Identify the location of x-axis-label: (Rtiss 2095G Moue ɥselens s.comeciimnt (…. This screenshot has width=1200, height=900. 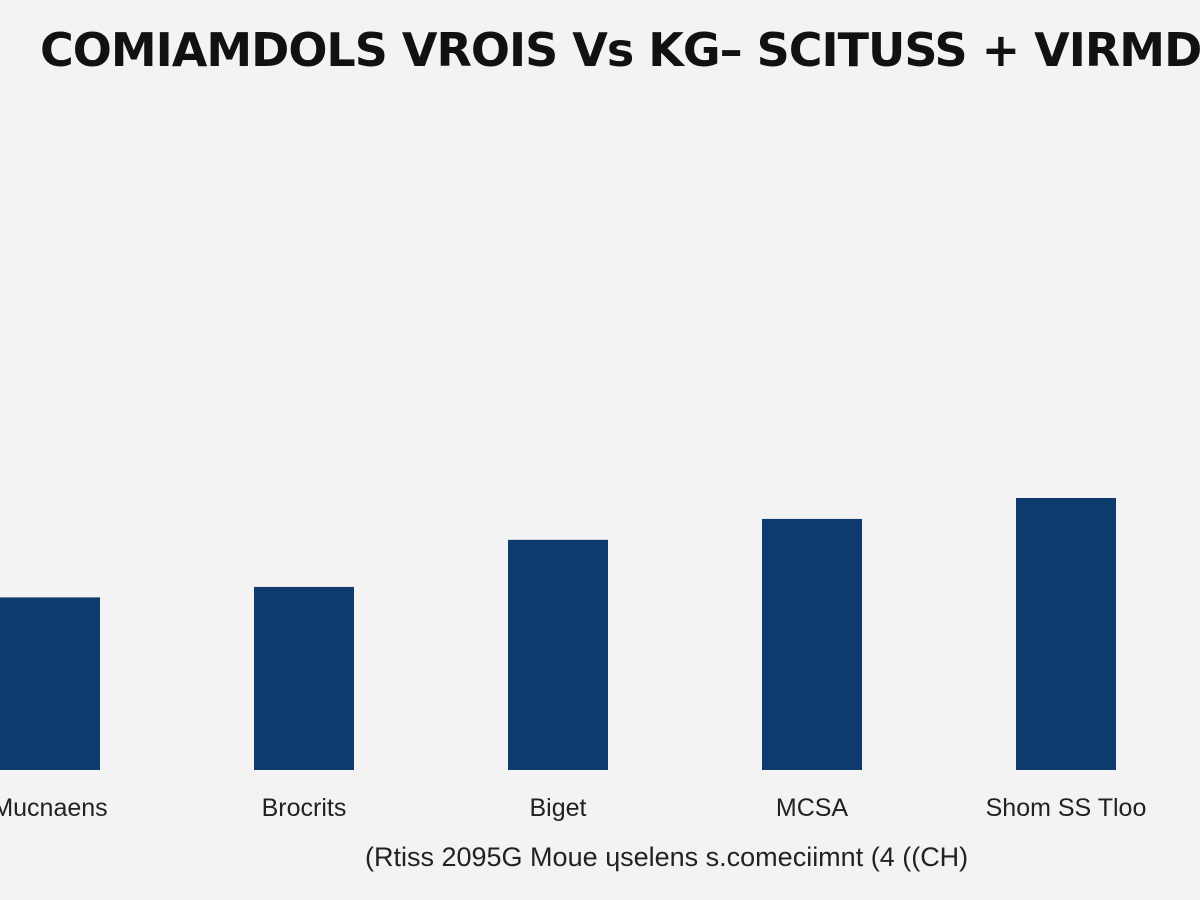
(667, 857).